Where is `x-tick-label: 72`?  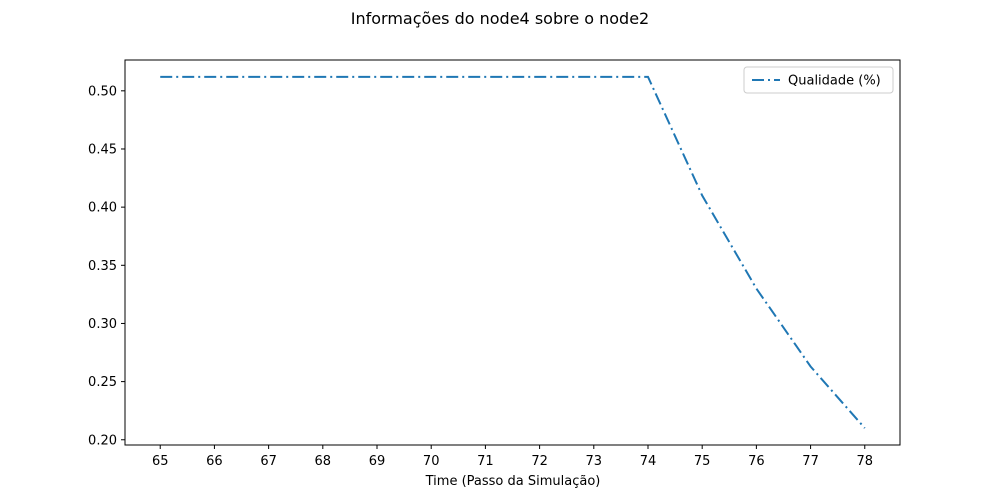 x-tick-label: 72 is located at coordinates (539, 461).